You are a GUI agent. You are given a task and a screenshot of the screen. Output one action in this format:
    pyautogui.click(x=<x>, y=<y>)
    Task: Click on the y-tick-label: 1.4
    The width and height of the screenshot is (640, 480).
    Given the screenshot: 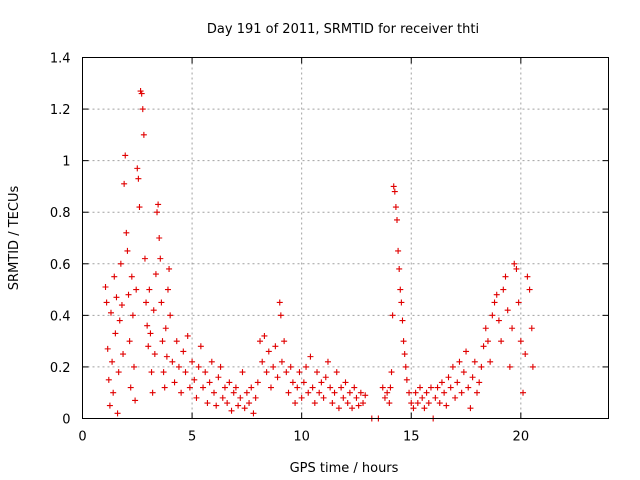 What is the action you would take?
    pyautogui.click(x=60, y=59)
    